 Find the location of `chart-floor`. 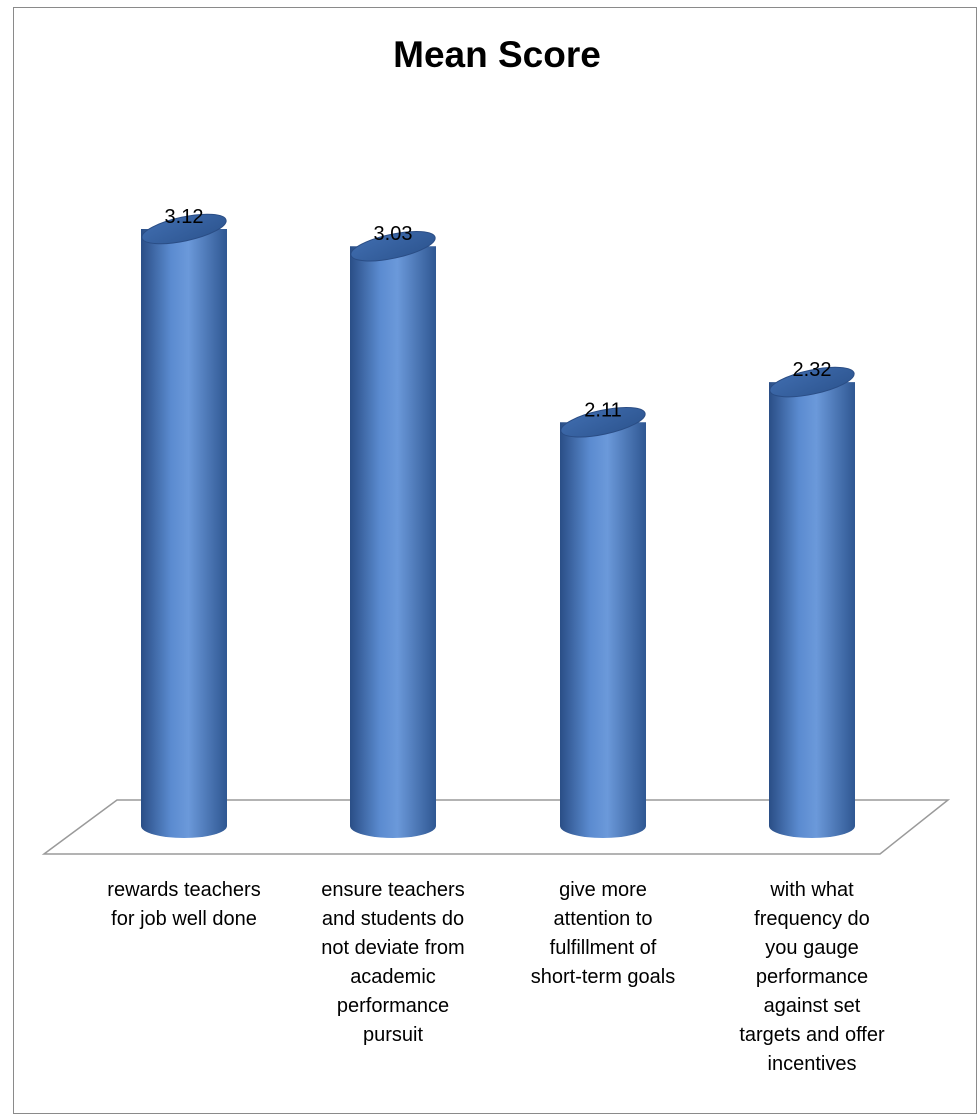

chart-floor is located at coordinates (496, 827).